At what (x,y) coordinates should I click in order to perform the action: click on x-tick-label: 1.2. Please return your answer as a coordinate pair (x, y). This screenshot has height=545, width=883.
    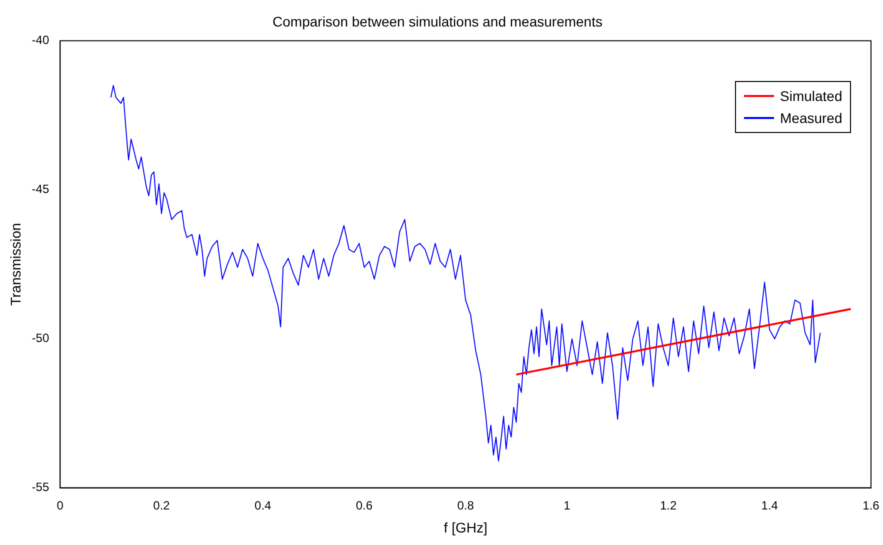
    Looking at the image, I should click on (668, 505).